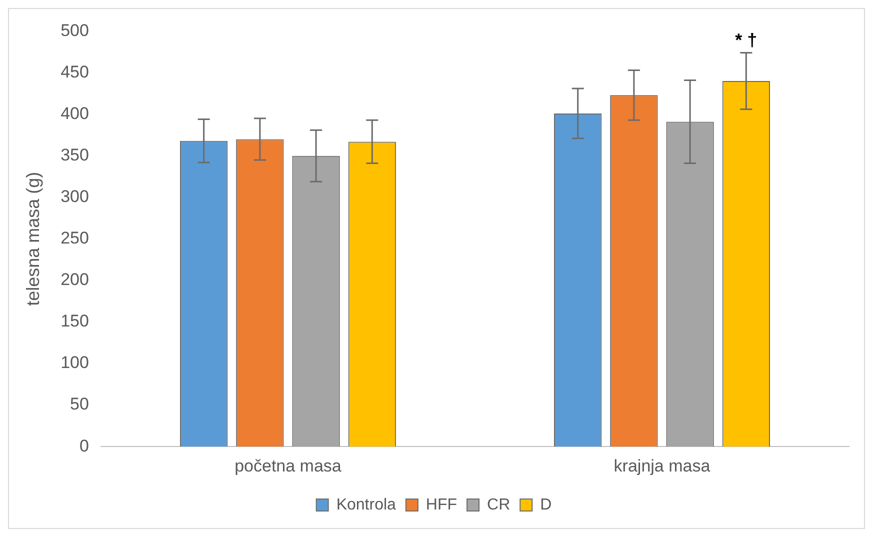 Image resolution: width=871 pixels, height=535 pixels. What do you see at coordinates (74, 113) in the screenshot?
I see `y-tick-label: 400` at bounding box center [74, 113].